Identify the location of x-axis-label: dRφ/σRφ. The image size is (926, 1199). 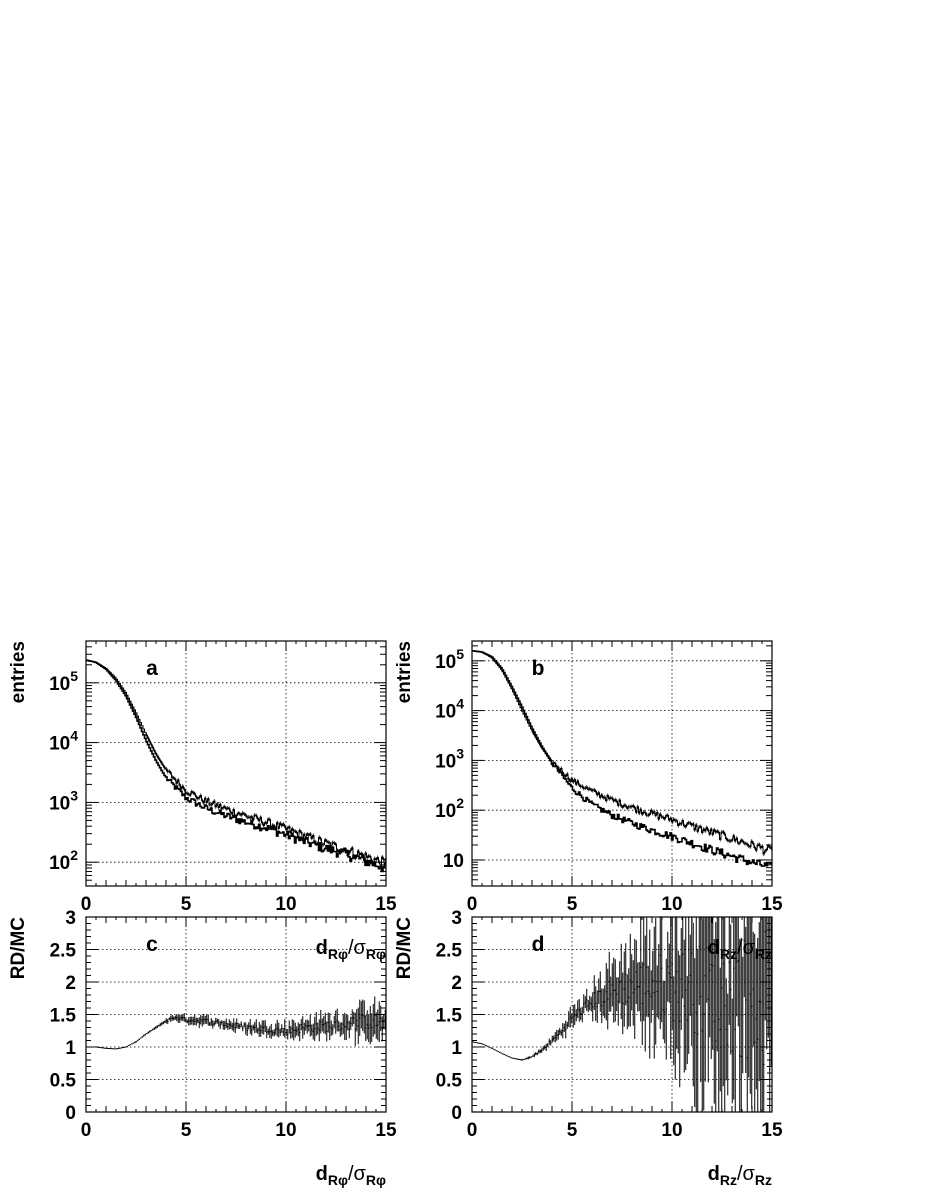
(351, 1175).